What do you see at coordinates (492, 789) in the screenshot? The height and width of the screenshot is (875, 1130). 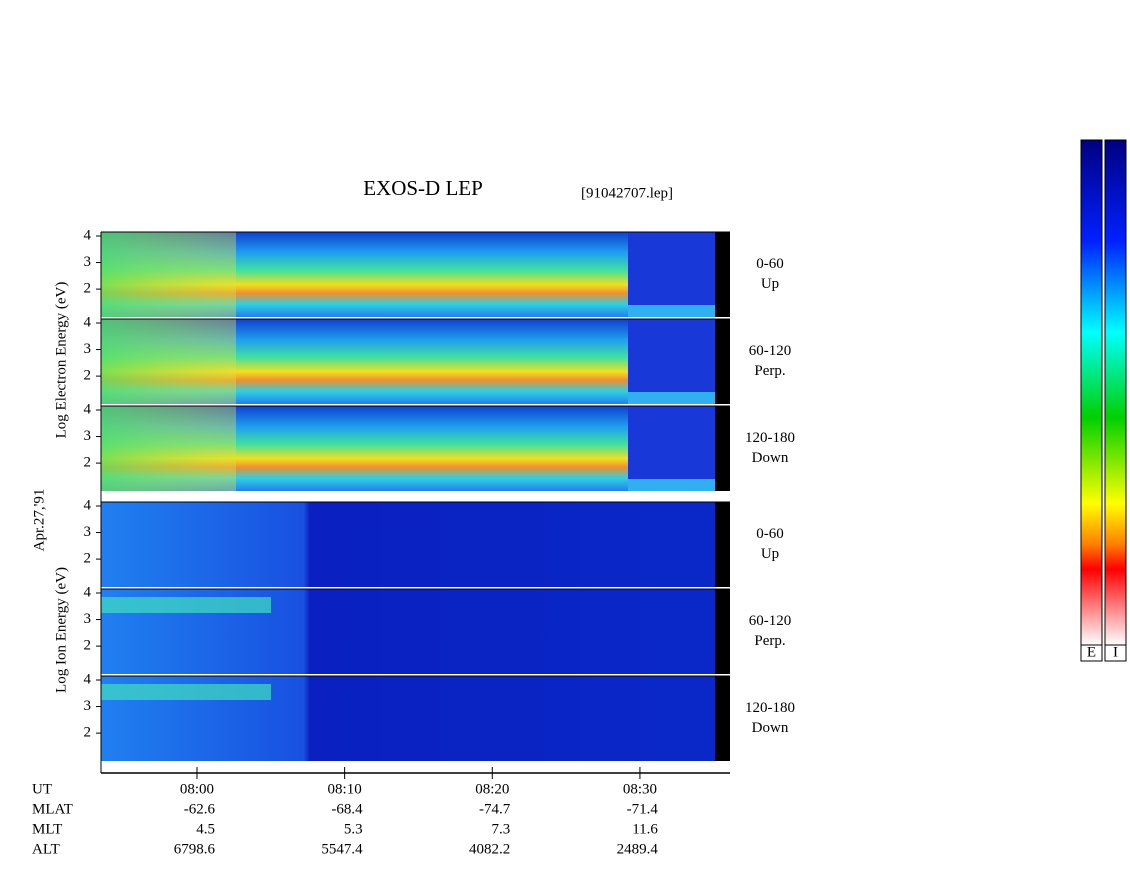 I see `x-tick-label: 08:20` at bounding box center [492, 789].